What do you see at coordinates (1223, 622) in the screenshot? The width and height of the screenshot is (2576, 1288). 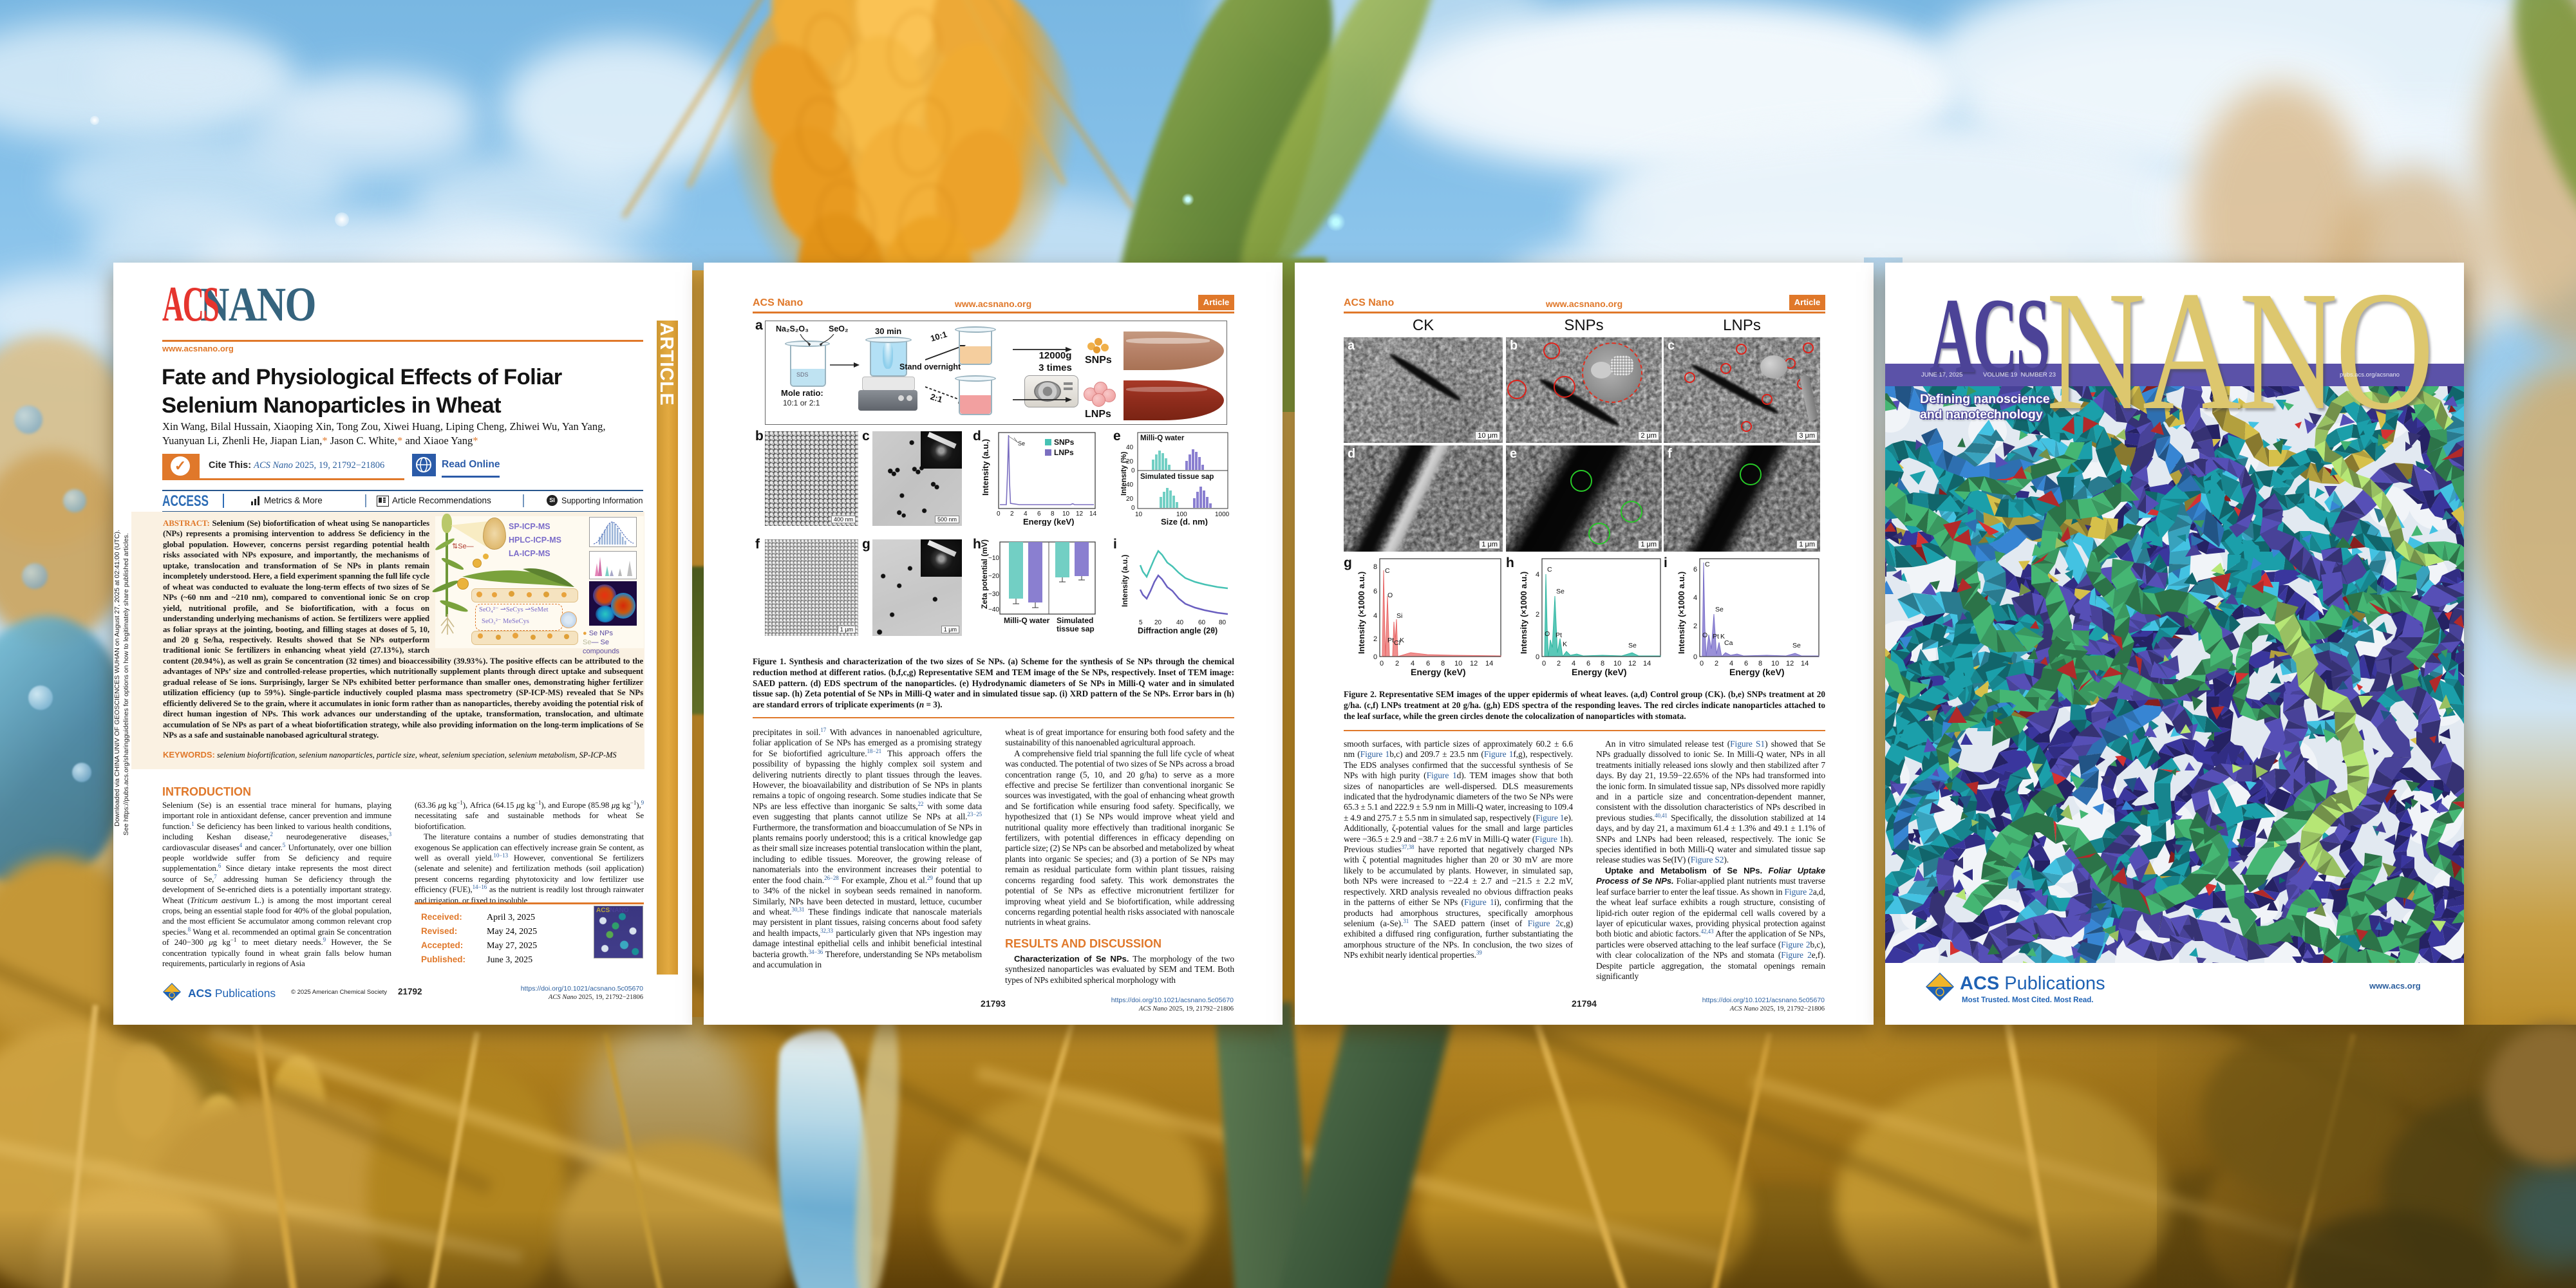 I see `svg-text: 80` at bounding box center [1223, 622].